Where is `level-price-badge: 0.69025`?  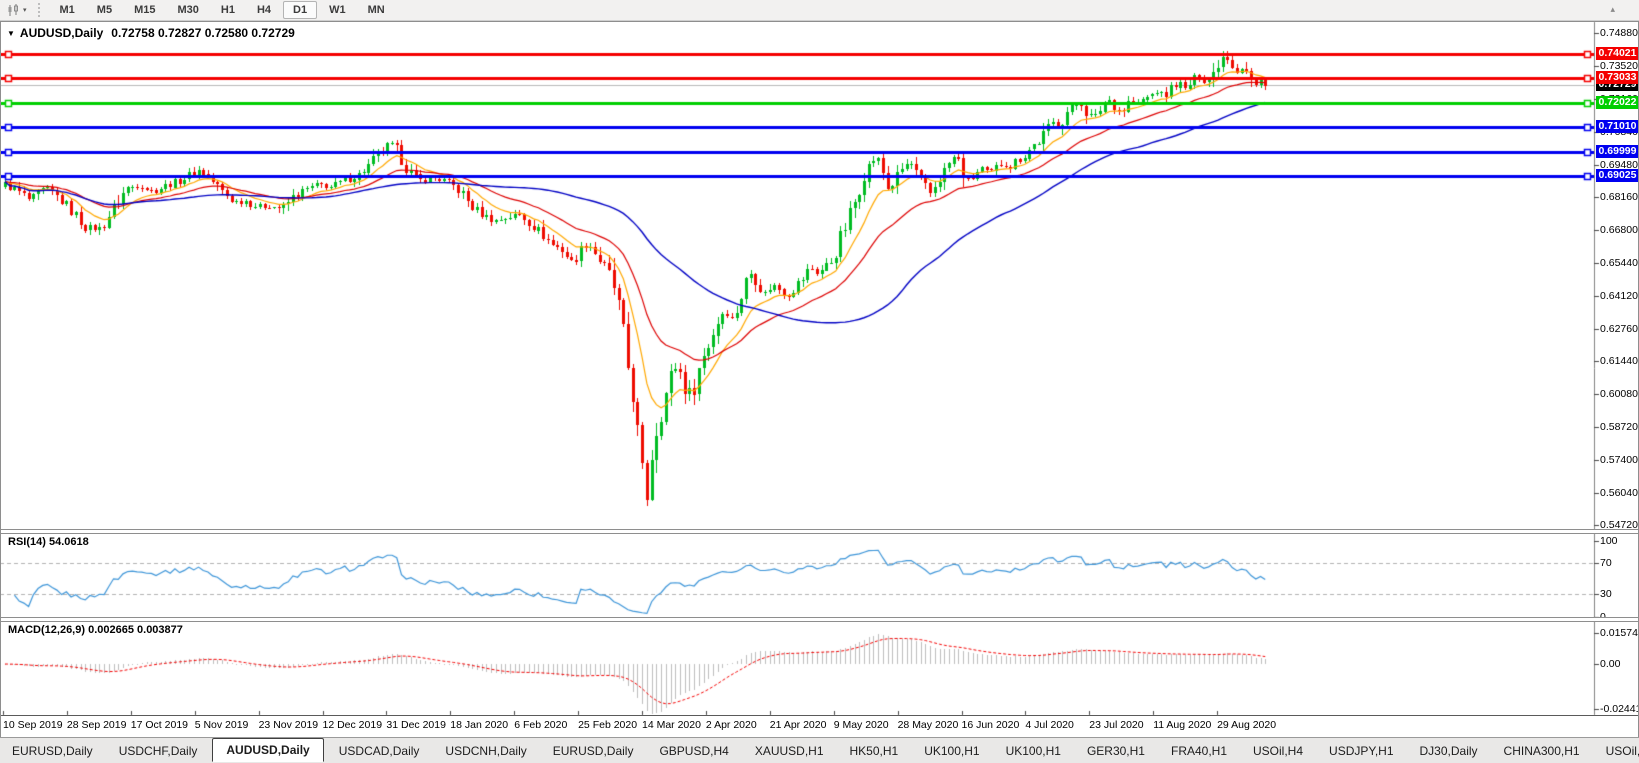 level-price-badge: 0.69025 is located at coordinates (1617, 175).